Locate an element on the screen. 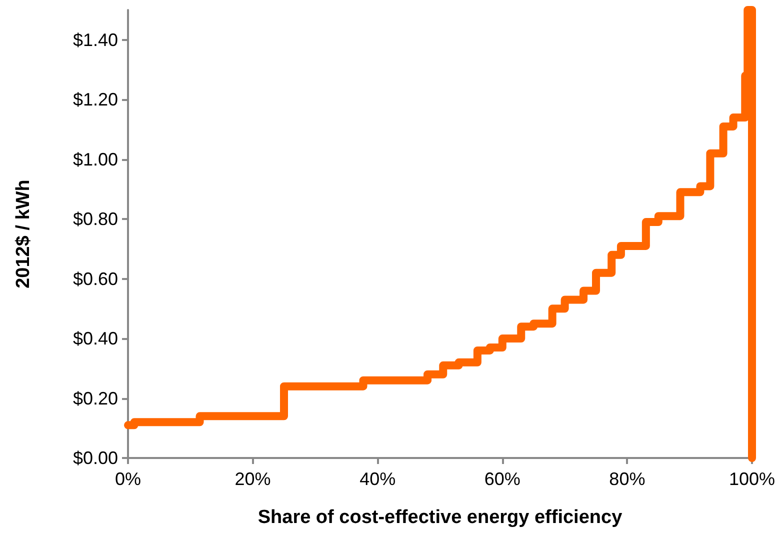 This screenshot has width=783, height=541. y-tick-label: $0.40 is located at coordinates (95, 338).